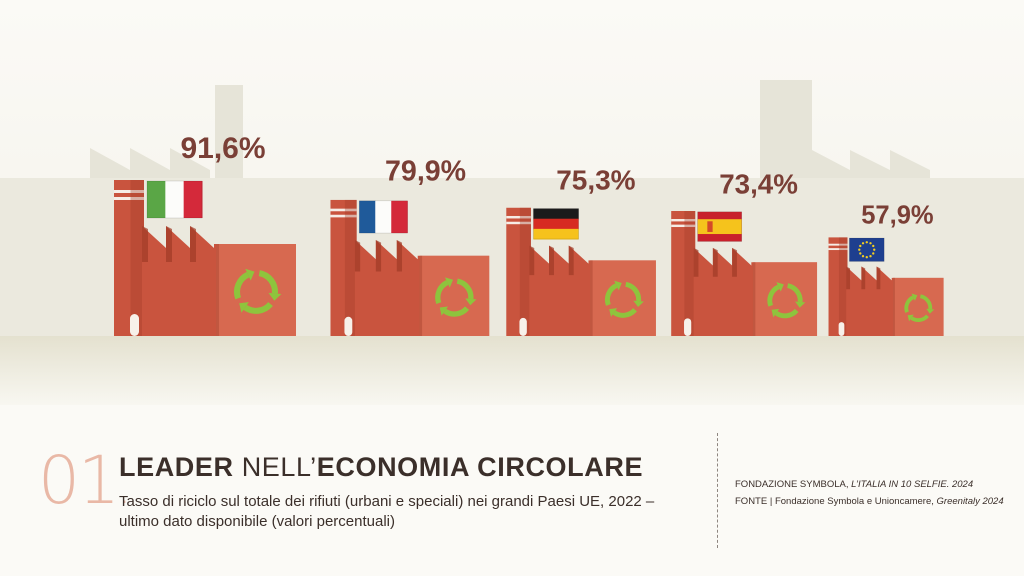  What do you see at coordinates (425, 172) in the screenshot?
I see `value-label: 79,9%` at bounding box center [425, 172].